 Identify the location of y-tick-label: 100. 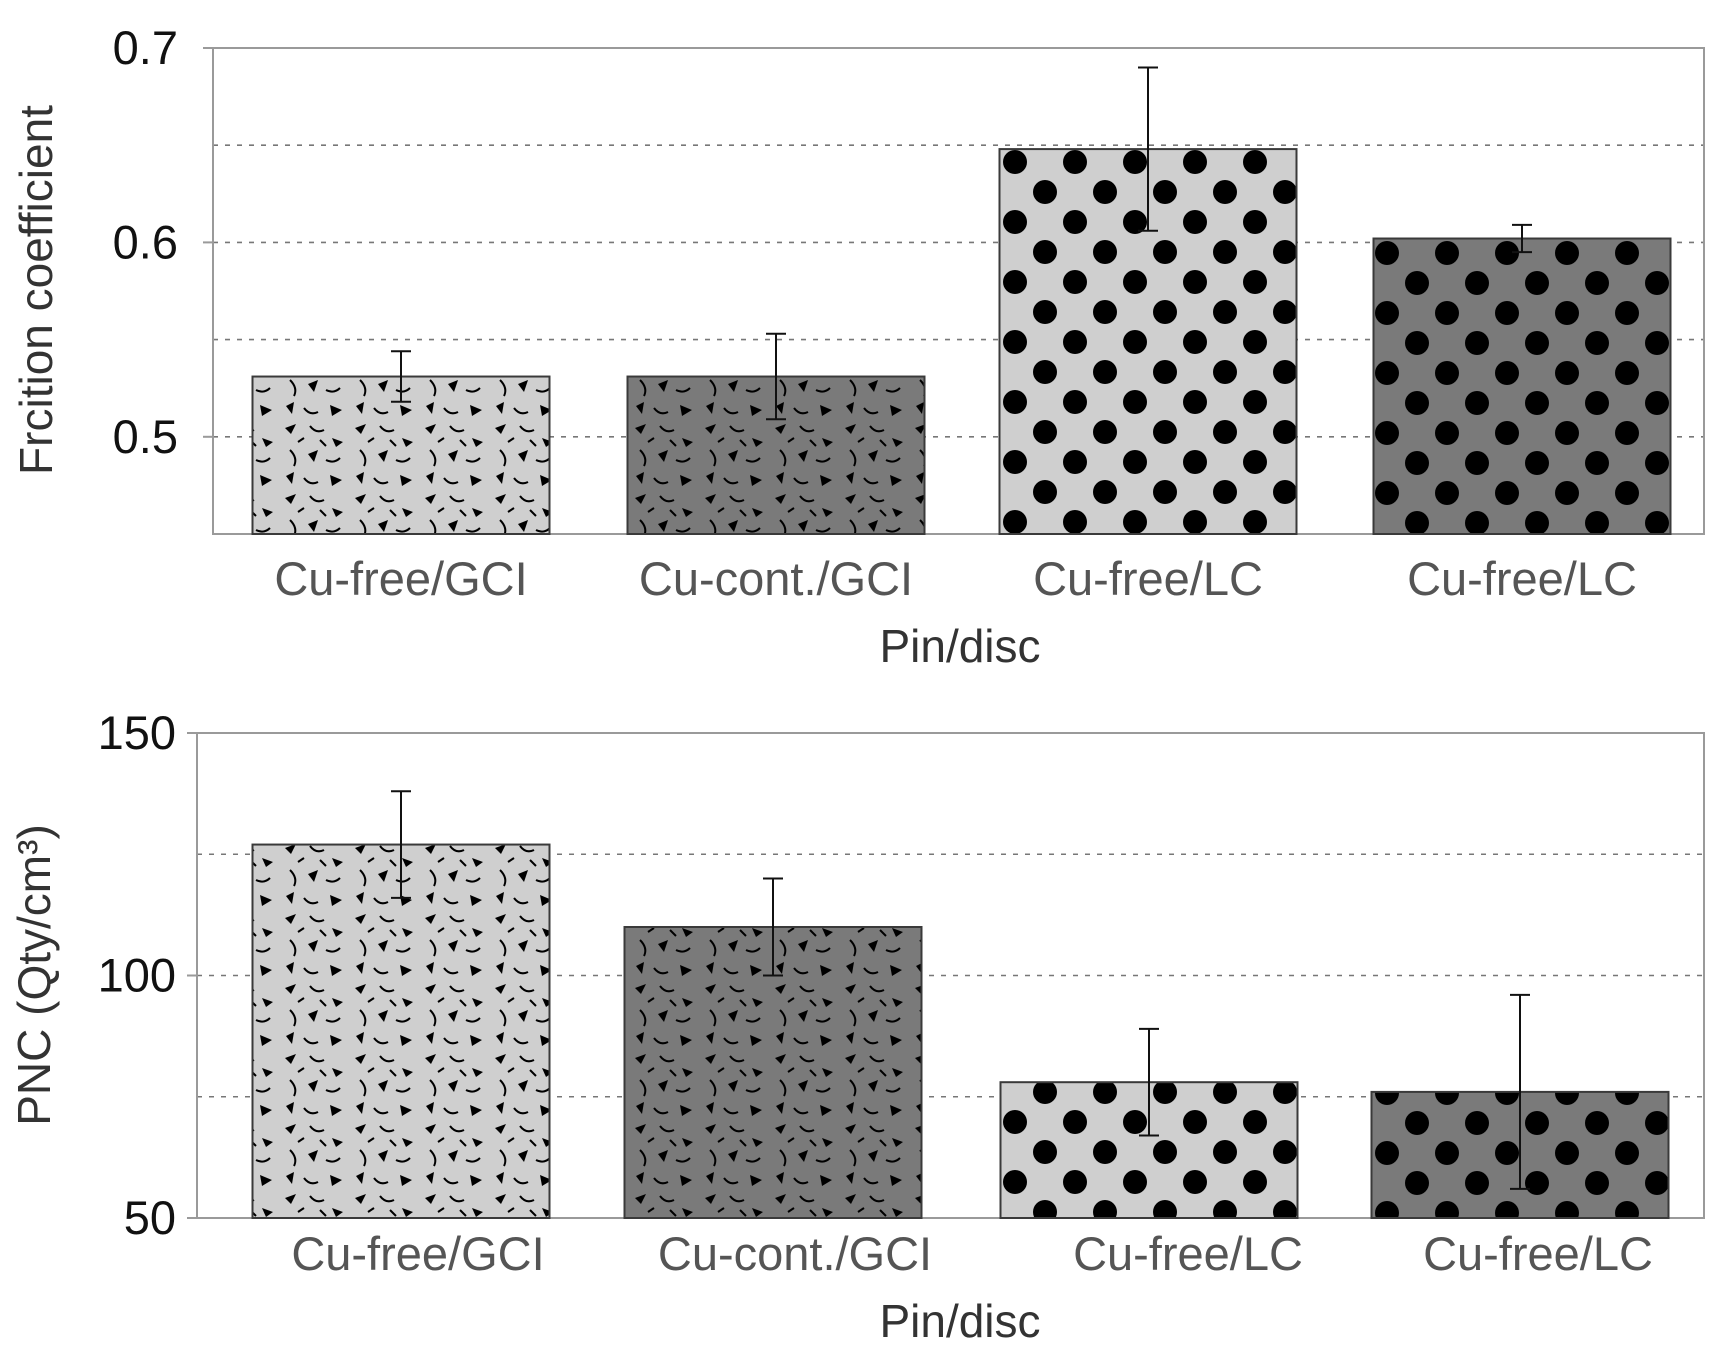
(137, 975).